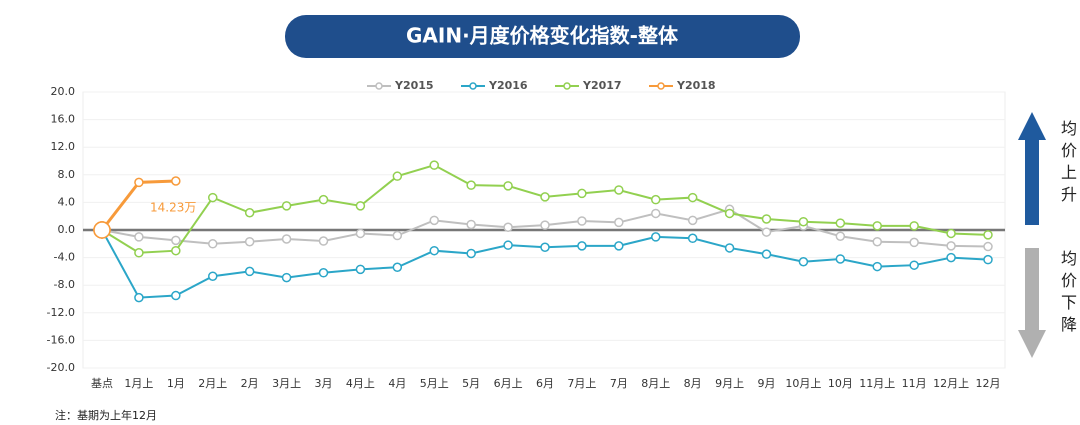  What do you see at coordinates (693, 383) in the screenshot?
I see `x-tick-label: 8月` at bounding box center [693, 383].